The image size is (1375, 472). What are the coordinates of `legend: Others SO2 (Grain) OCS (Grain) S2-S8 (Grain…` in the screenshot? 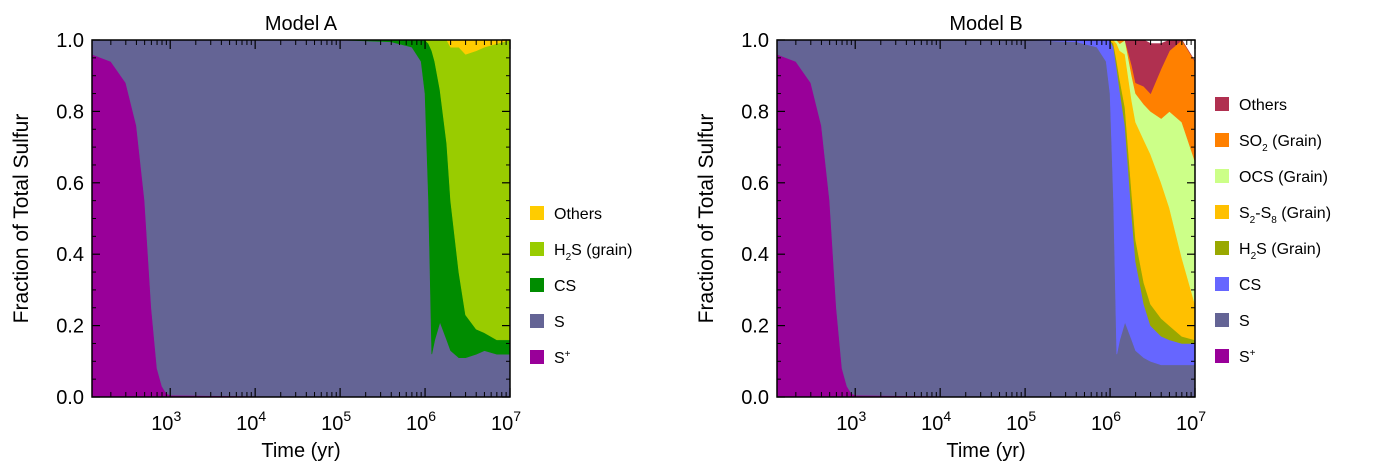 It's located at (1273, 231).